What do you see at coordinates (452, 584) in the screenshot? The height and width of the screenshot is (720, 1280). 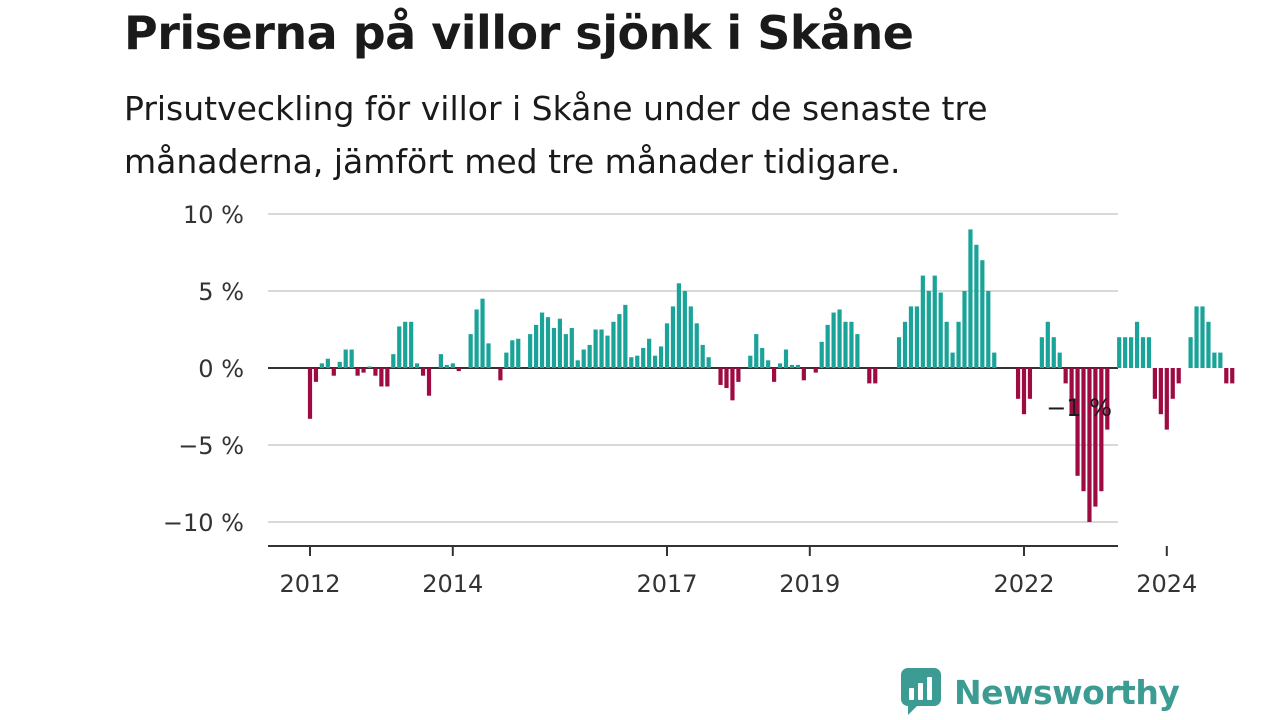 I see `x-tick-label: 2014` at bounding box center [452, 584].